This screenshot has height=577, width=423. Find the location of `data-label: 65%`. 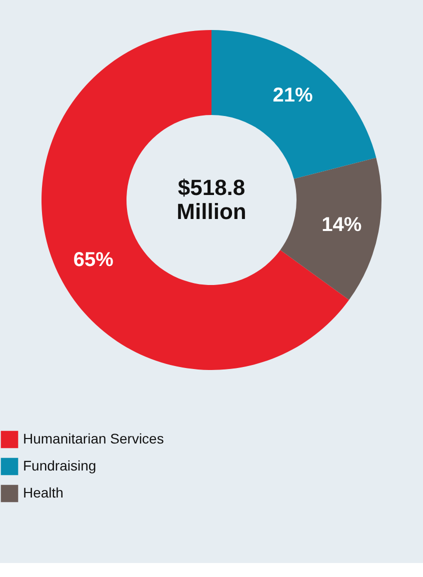

data-label: 65% is located at coordinates (93, 260).